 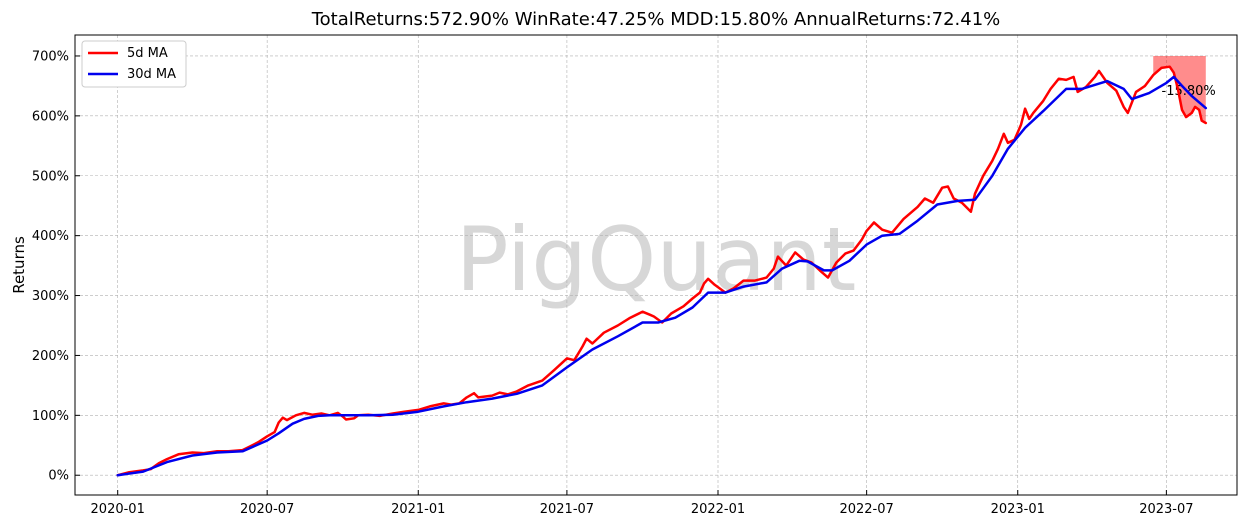 I want to click on legend-label-5d: 5d MA, so click(x=147, y=53).